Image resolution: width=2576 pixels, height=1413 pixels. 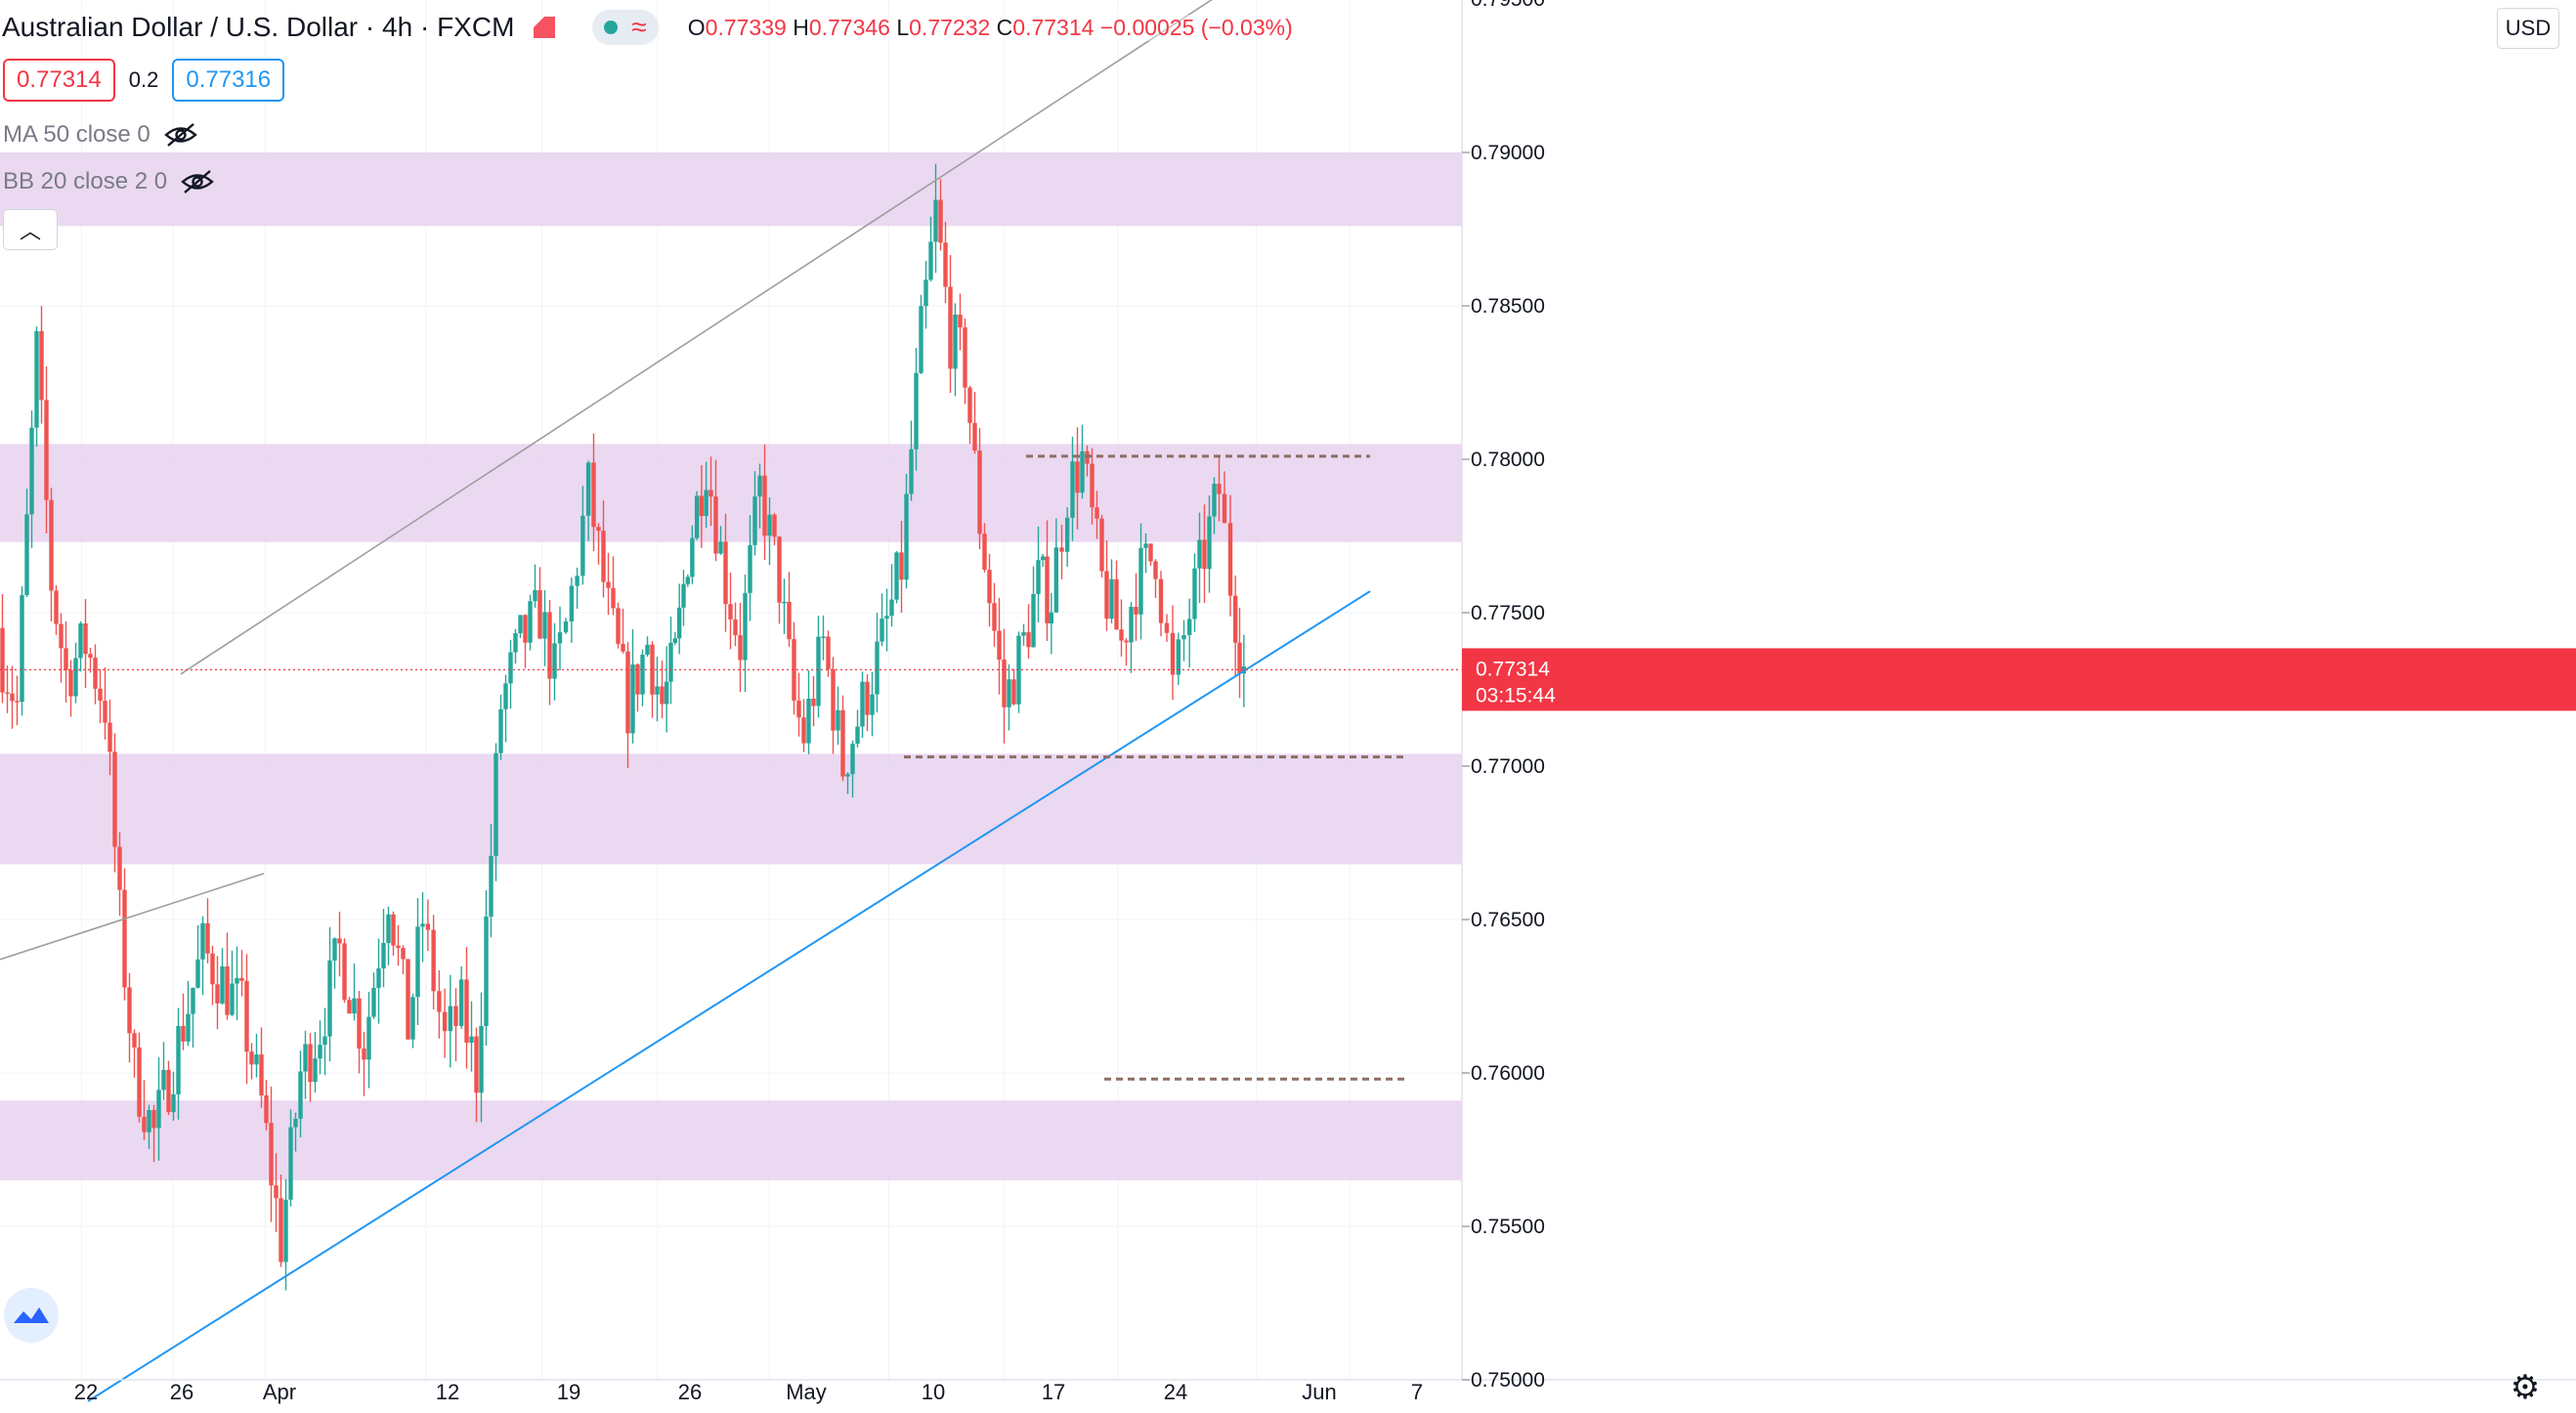 What do you see at coordinates (625, 27) in the screenshot?
I see `market-status-pill: ≈` at bounding box center [625, 27].